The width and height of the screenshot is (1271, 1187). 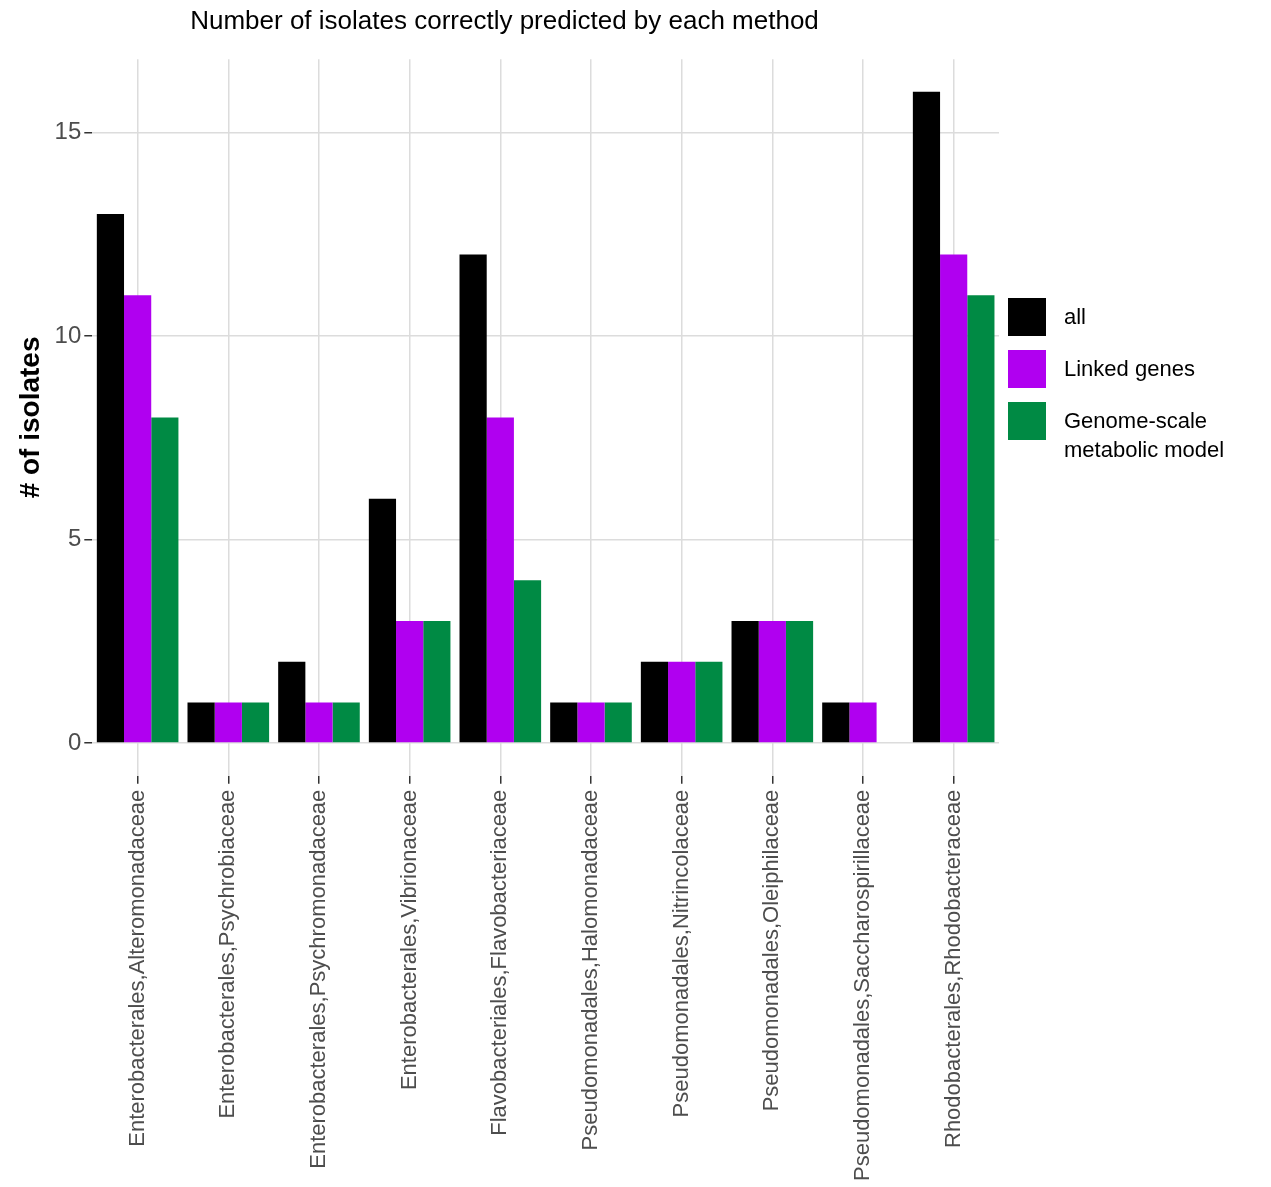 What do you see at coordinates (1145, 435) in the screenshot?
I see `legend-label: Genome-scale metabolic model` at bounding box center [1145, 435].